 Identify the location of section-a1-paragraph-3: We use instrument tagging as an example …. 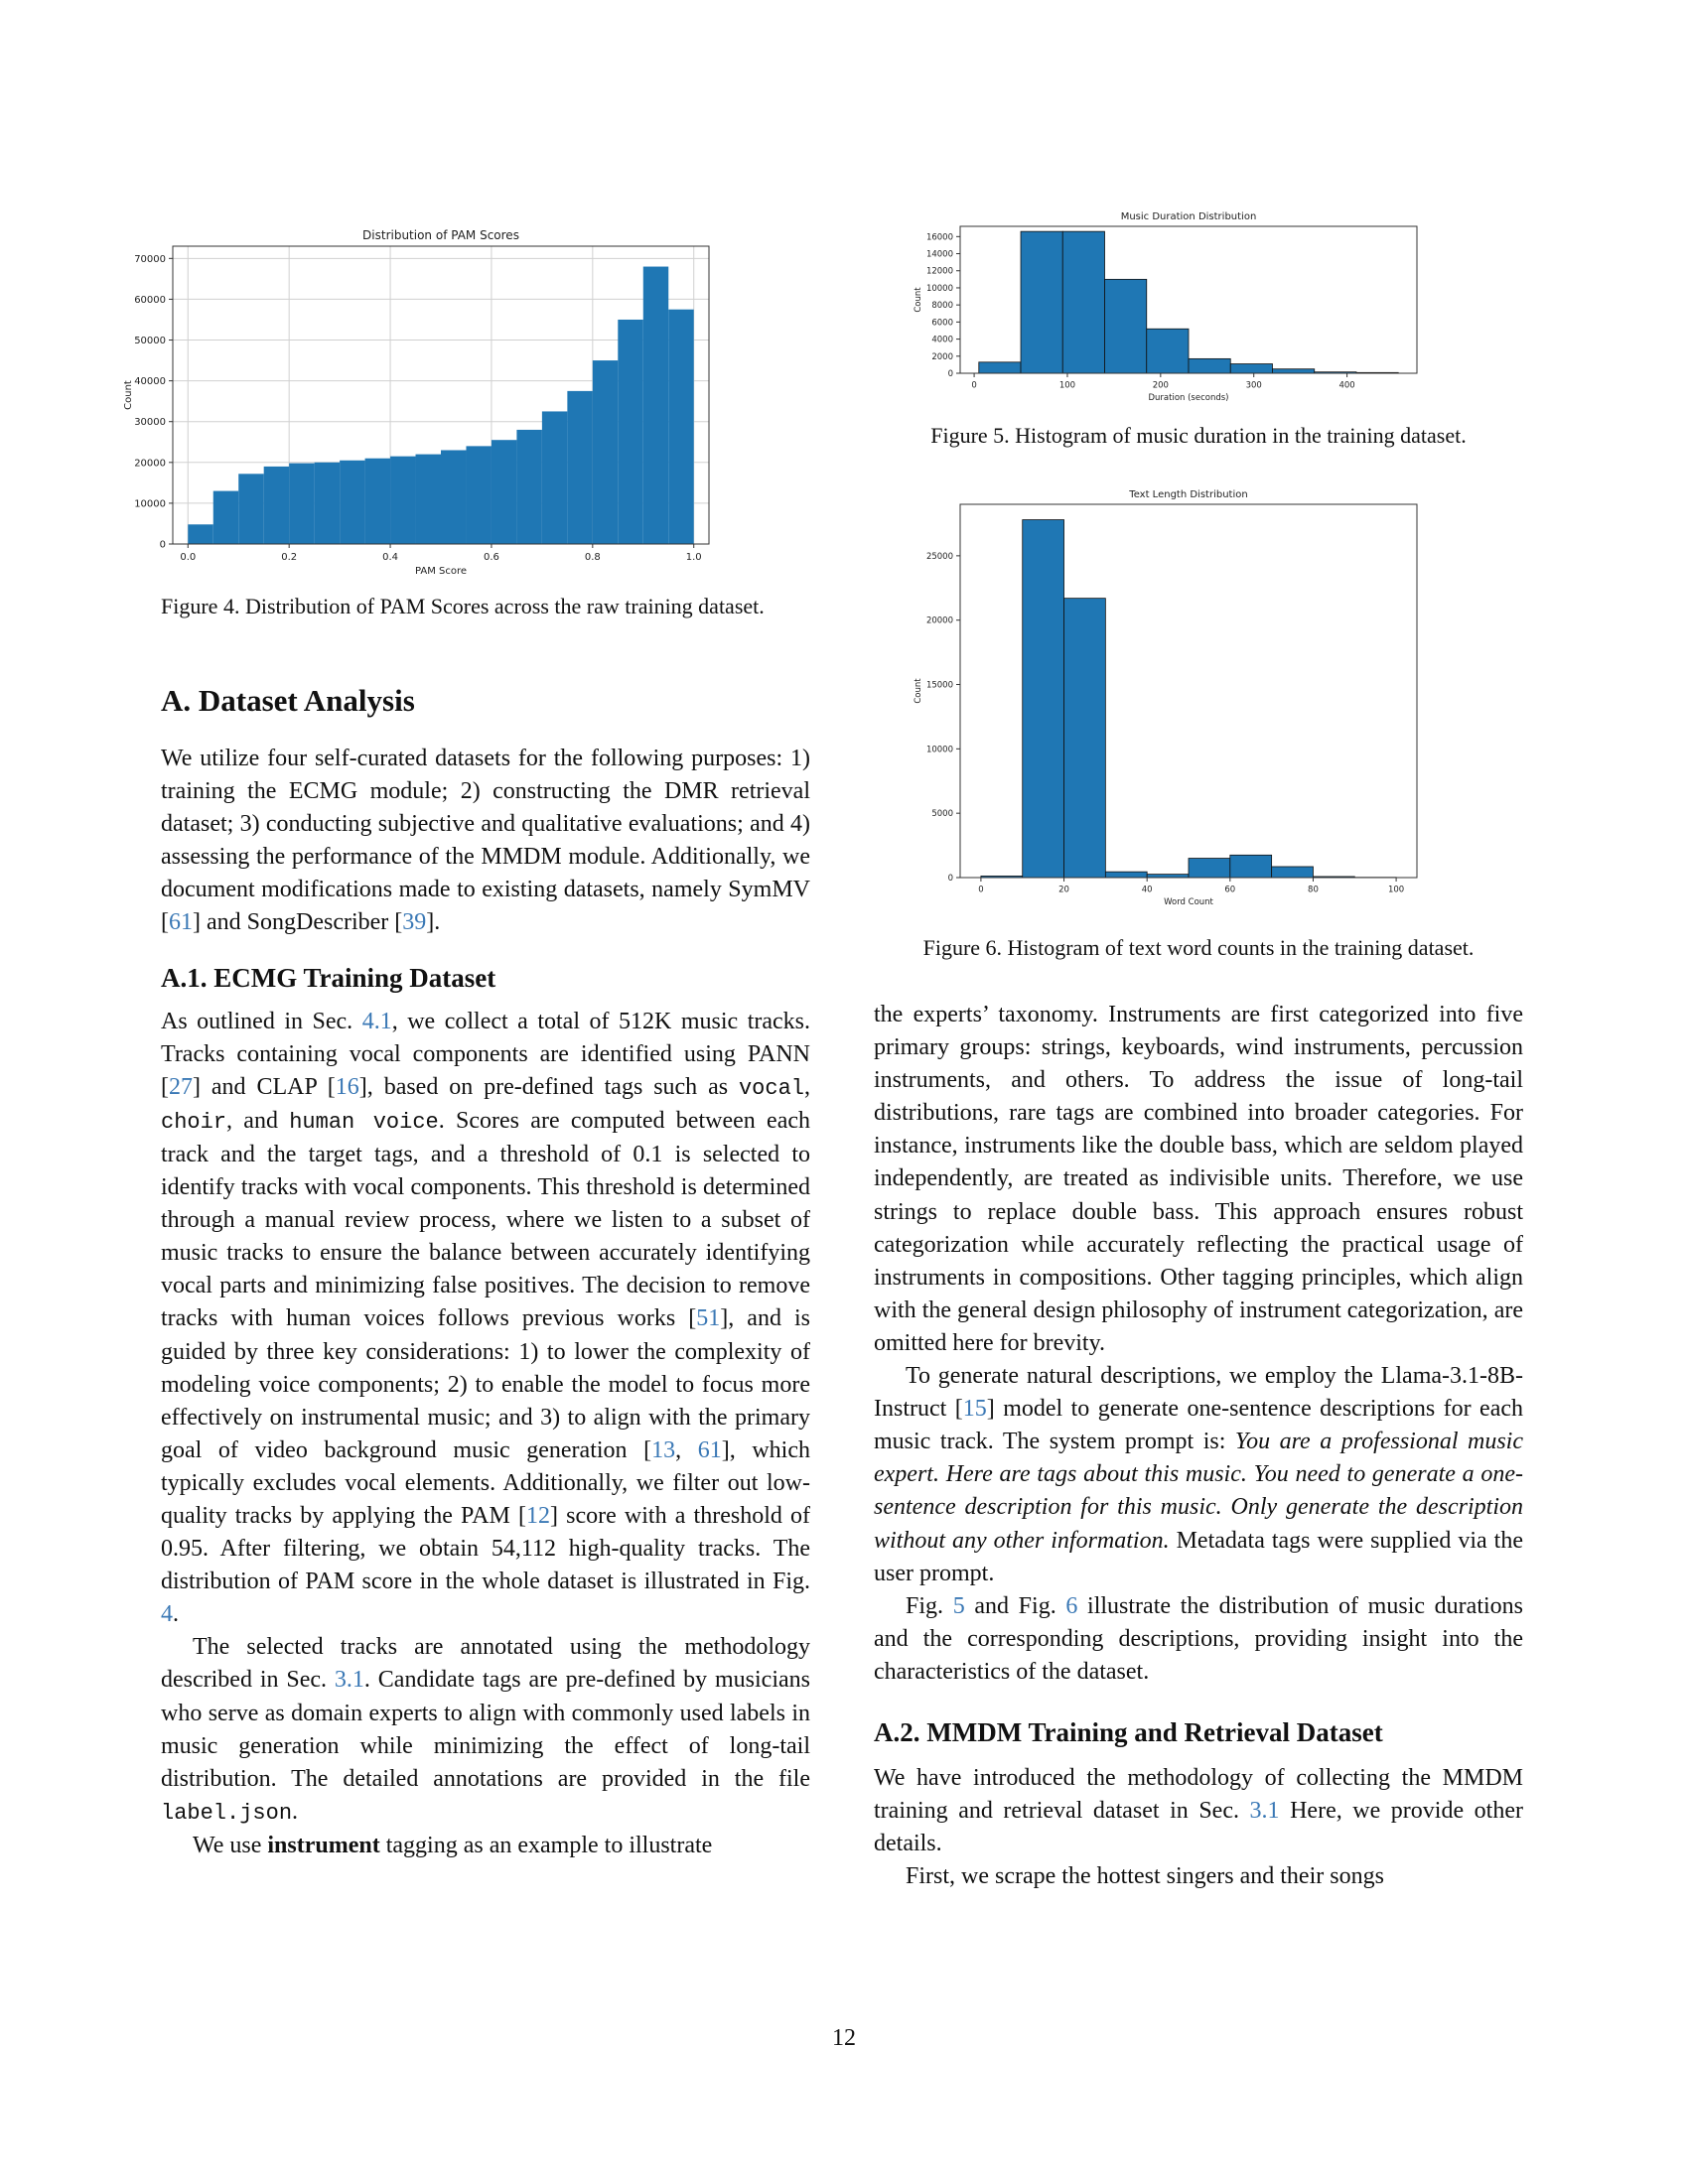
(453, 1845).